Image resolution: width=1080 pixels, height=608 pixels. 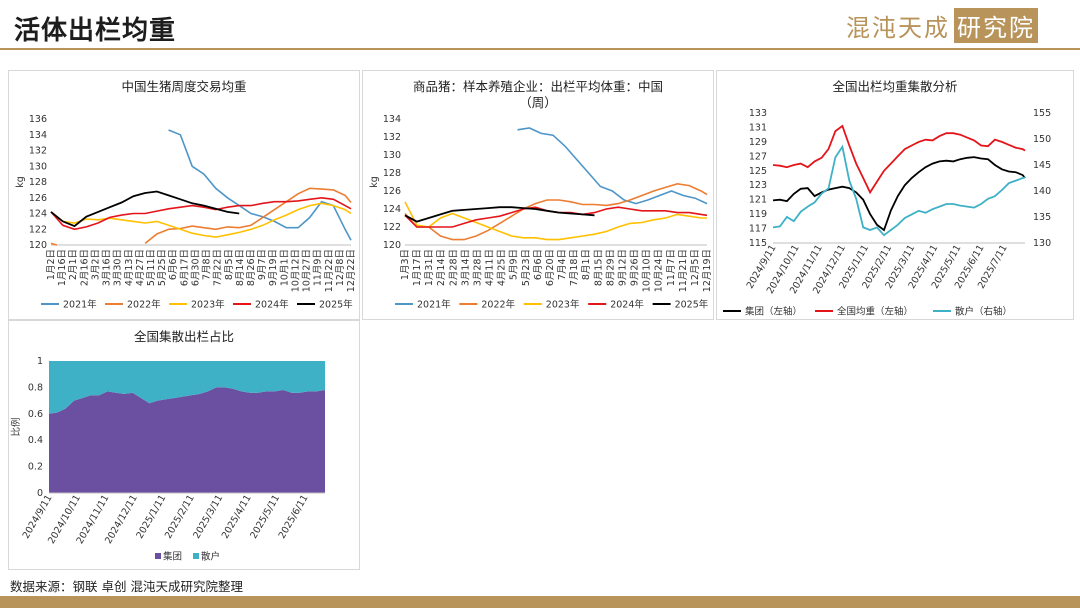 What do you see at coordinates (1042, 165) in the screenshot?
I see `y2-tick-label: 145` at bounding box center [1042, 165].